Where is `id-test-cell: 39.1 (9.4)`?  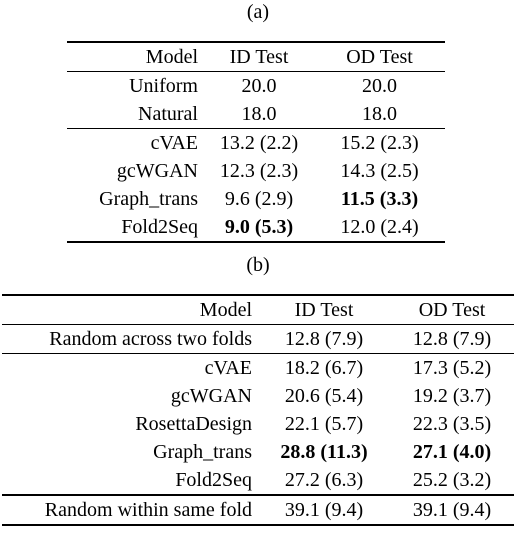
id-test-cell: 39.1 (9.4) is located at coordinates (324, 510).